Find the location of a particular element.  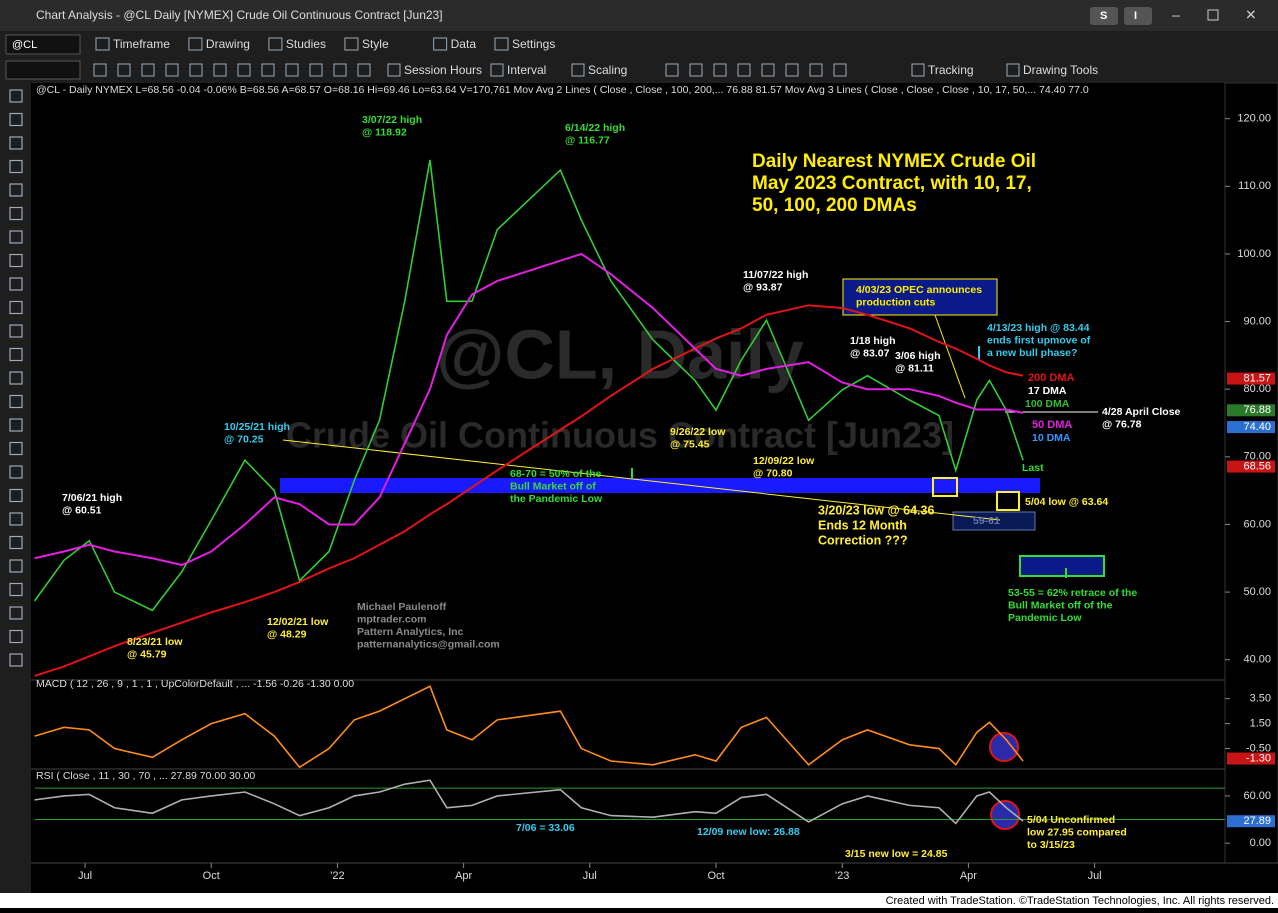

target-box is located at coordinates (1062, 566).